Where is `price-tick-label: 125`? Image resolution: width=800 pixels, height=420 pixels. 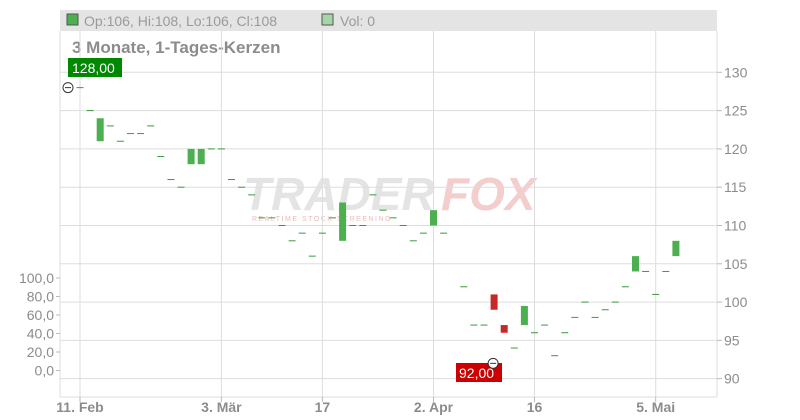
price-tick-label: 125 is located at coordinates (736, 111).